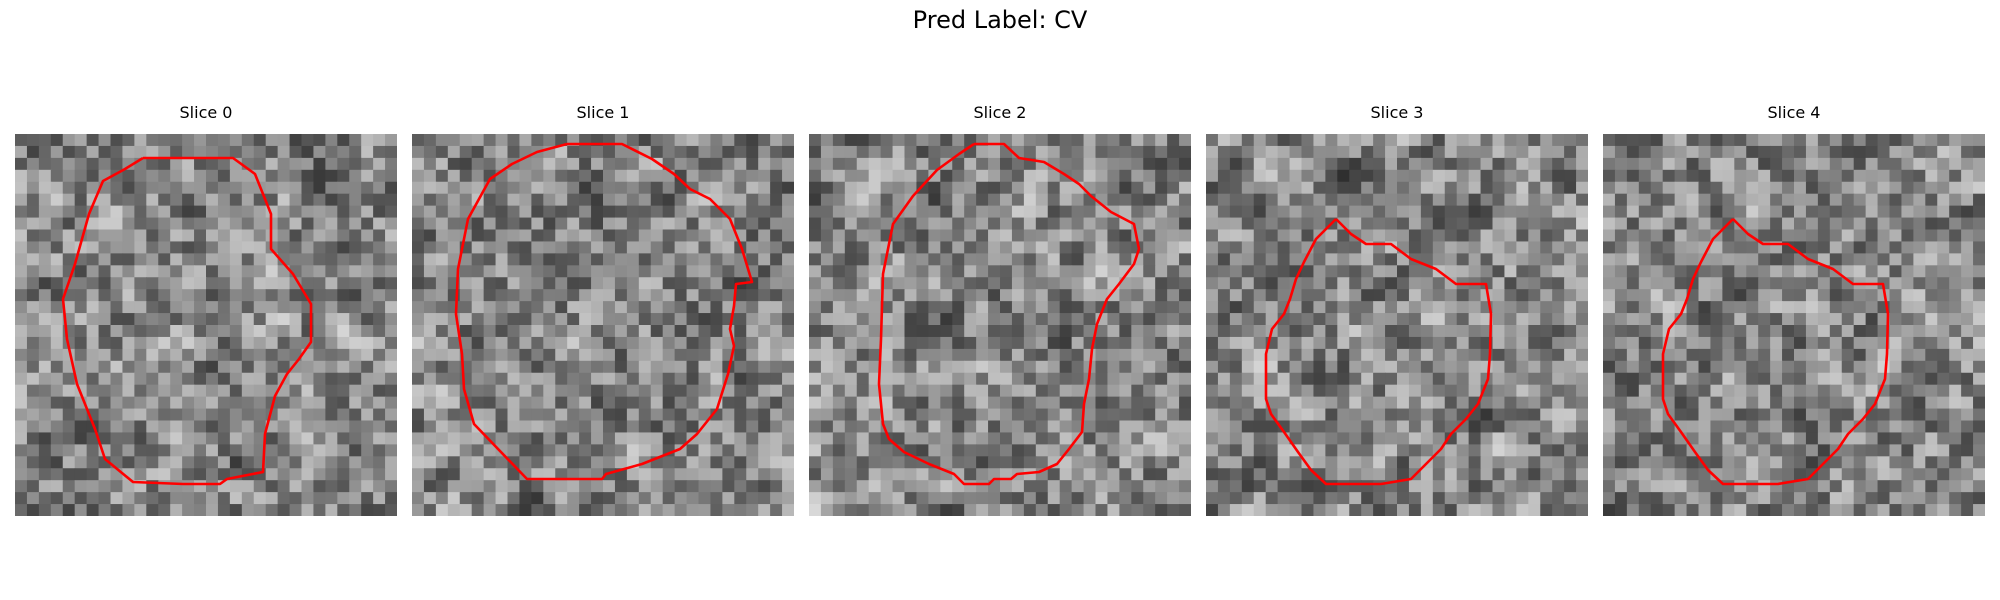  Describe the element at coordinates (1000, 112) in the screenshot. I see `slice-title-2: Slice 2` at that location.